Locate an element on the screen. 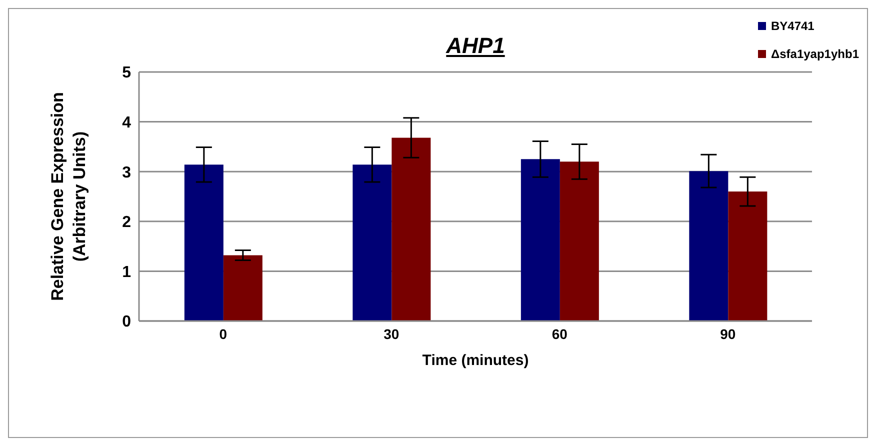 This screenshot has width=876, height=446. y-tick-label: 4 is located at coordinates (127, 123).